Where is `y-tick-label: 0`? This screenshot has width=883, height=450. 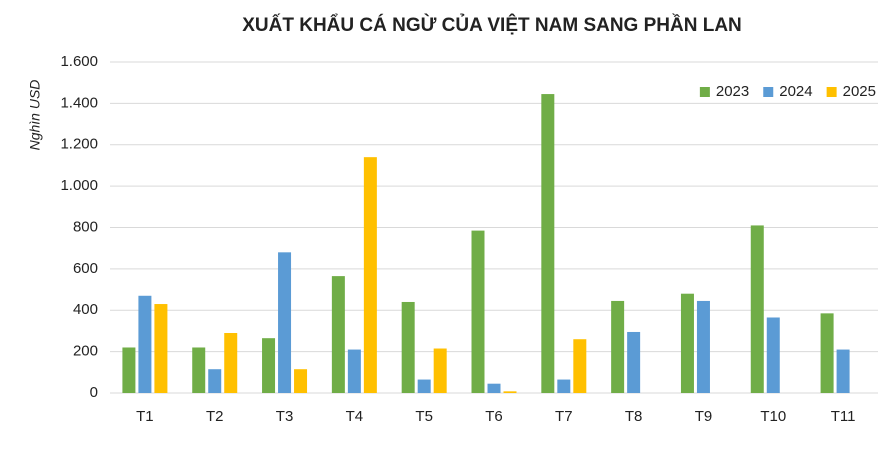
y-tick-label: 0 is located at coordinates (94, 392).